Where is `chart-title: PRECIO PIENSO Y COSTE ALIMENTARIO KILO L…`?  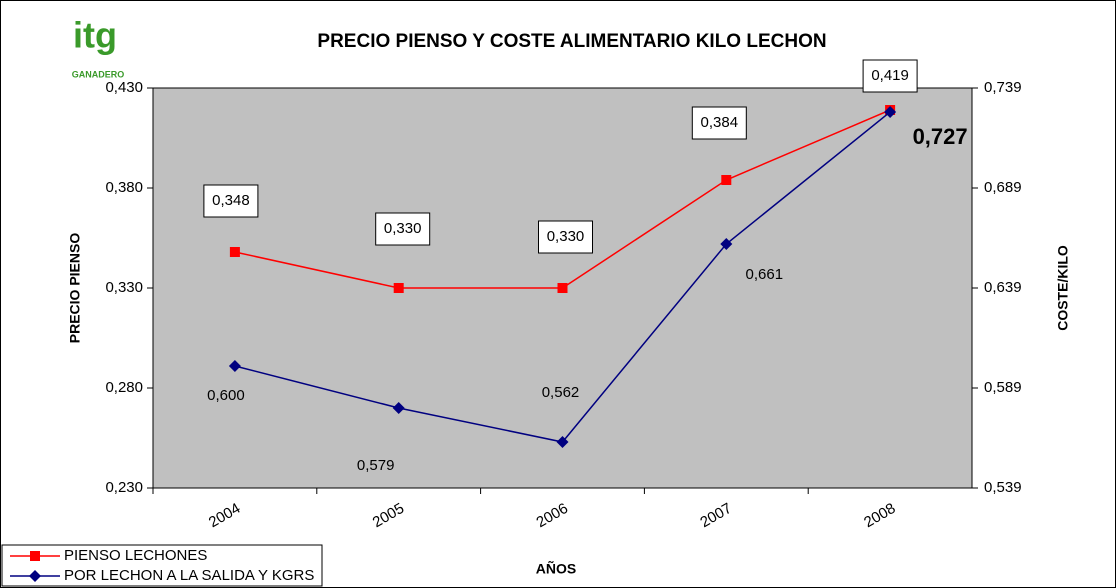 chart-title: PRECIO PIENSO Y COSTE ALIMENTARIO KILO L… is located at coordinates (571, 41).